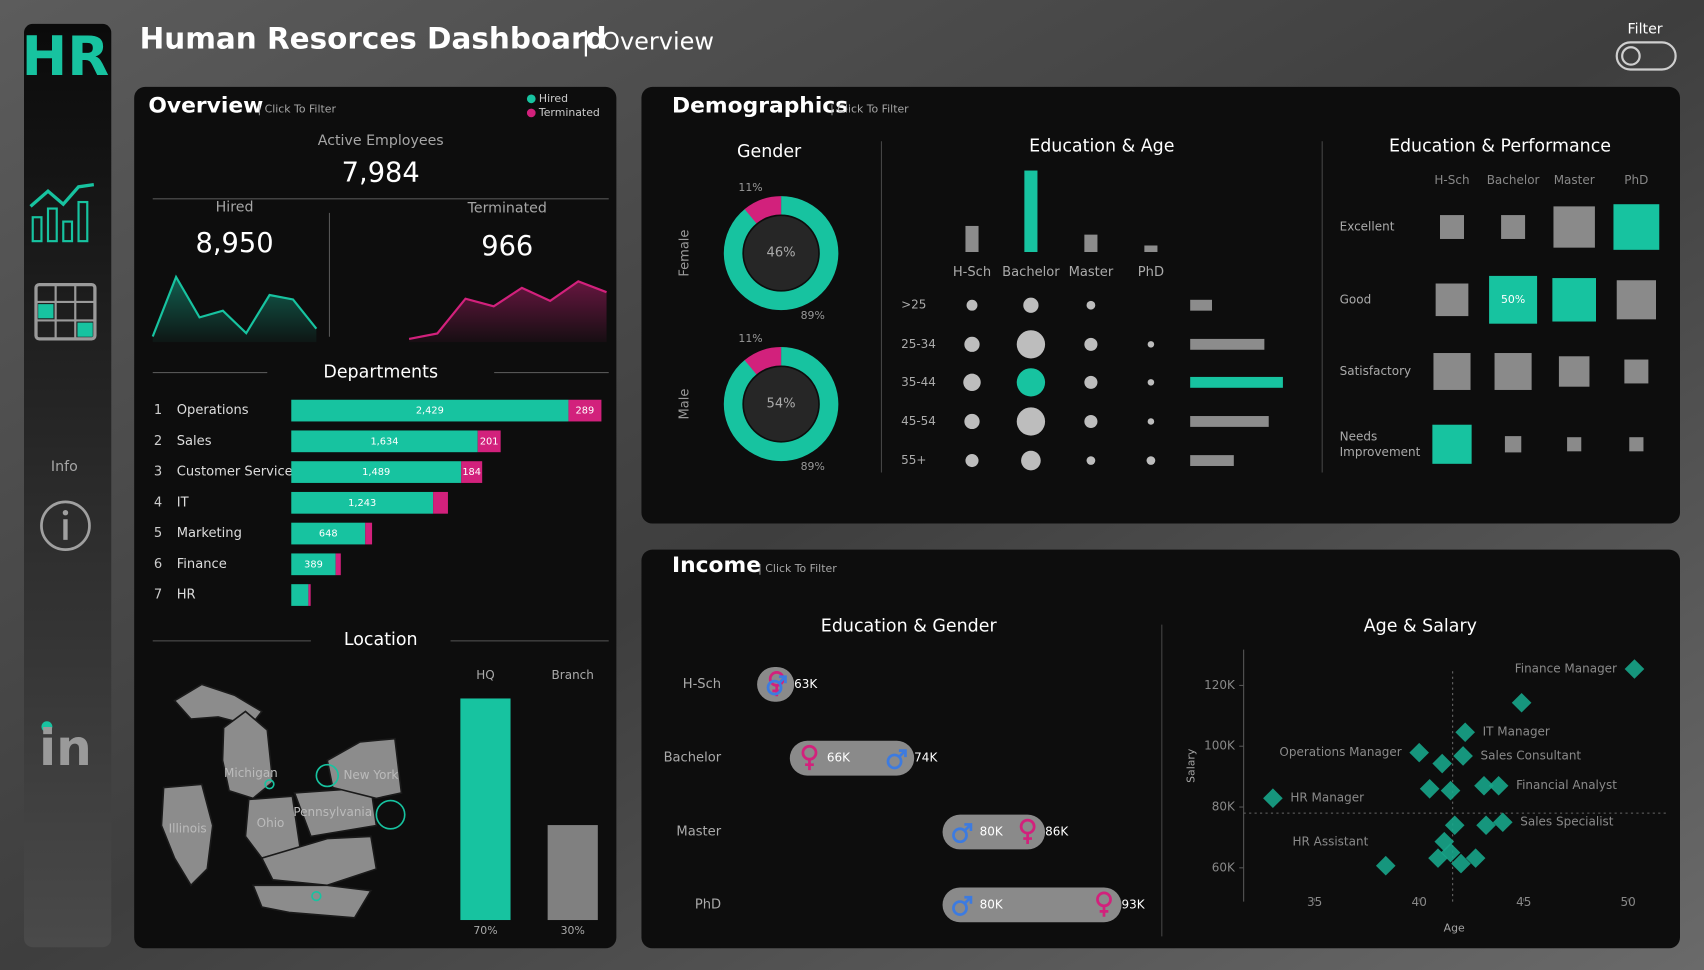 Image resolution: width=1704 pixels, height=970 pixels. What do you see at coordinates (380, 373) in the screenshot?
I see `section-title: Departments` at bounding box center [380, 373].